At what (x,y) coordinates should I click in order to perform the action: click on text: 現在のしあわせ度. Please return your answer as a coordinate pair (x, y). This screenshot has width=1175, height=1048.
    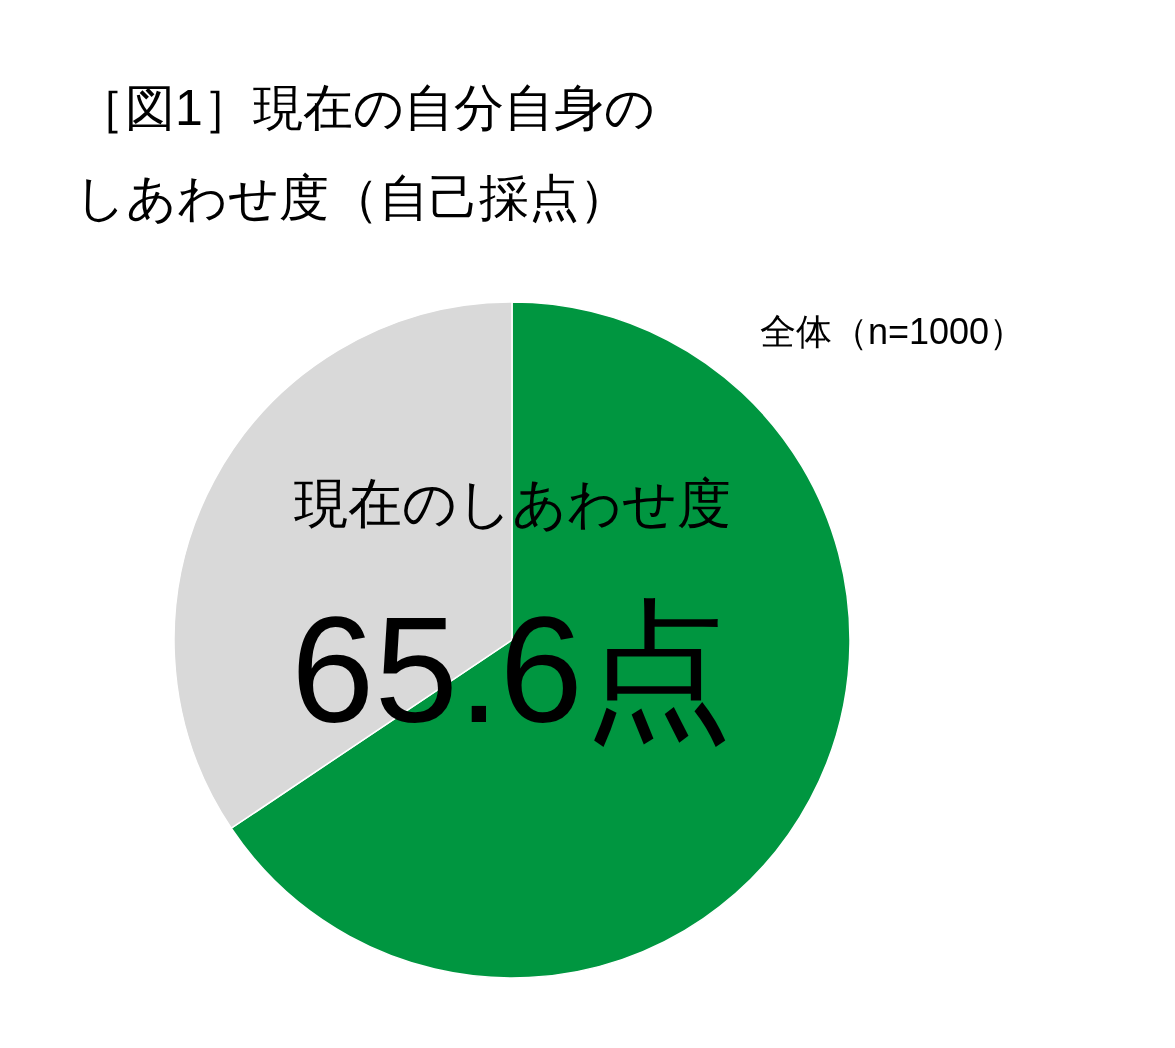
    Looking at the image, I should click on (512, 503).